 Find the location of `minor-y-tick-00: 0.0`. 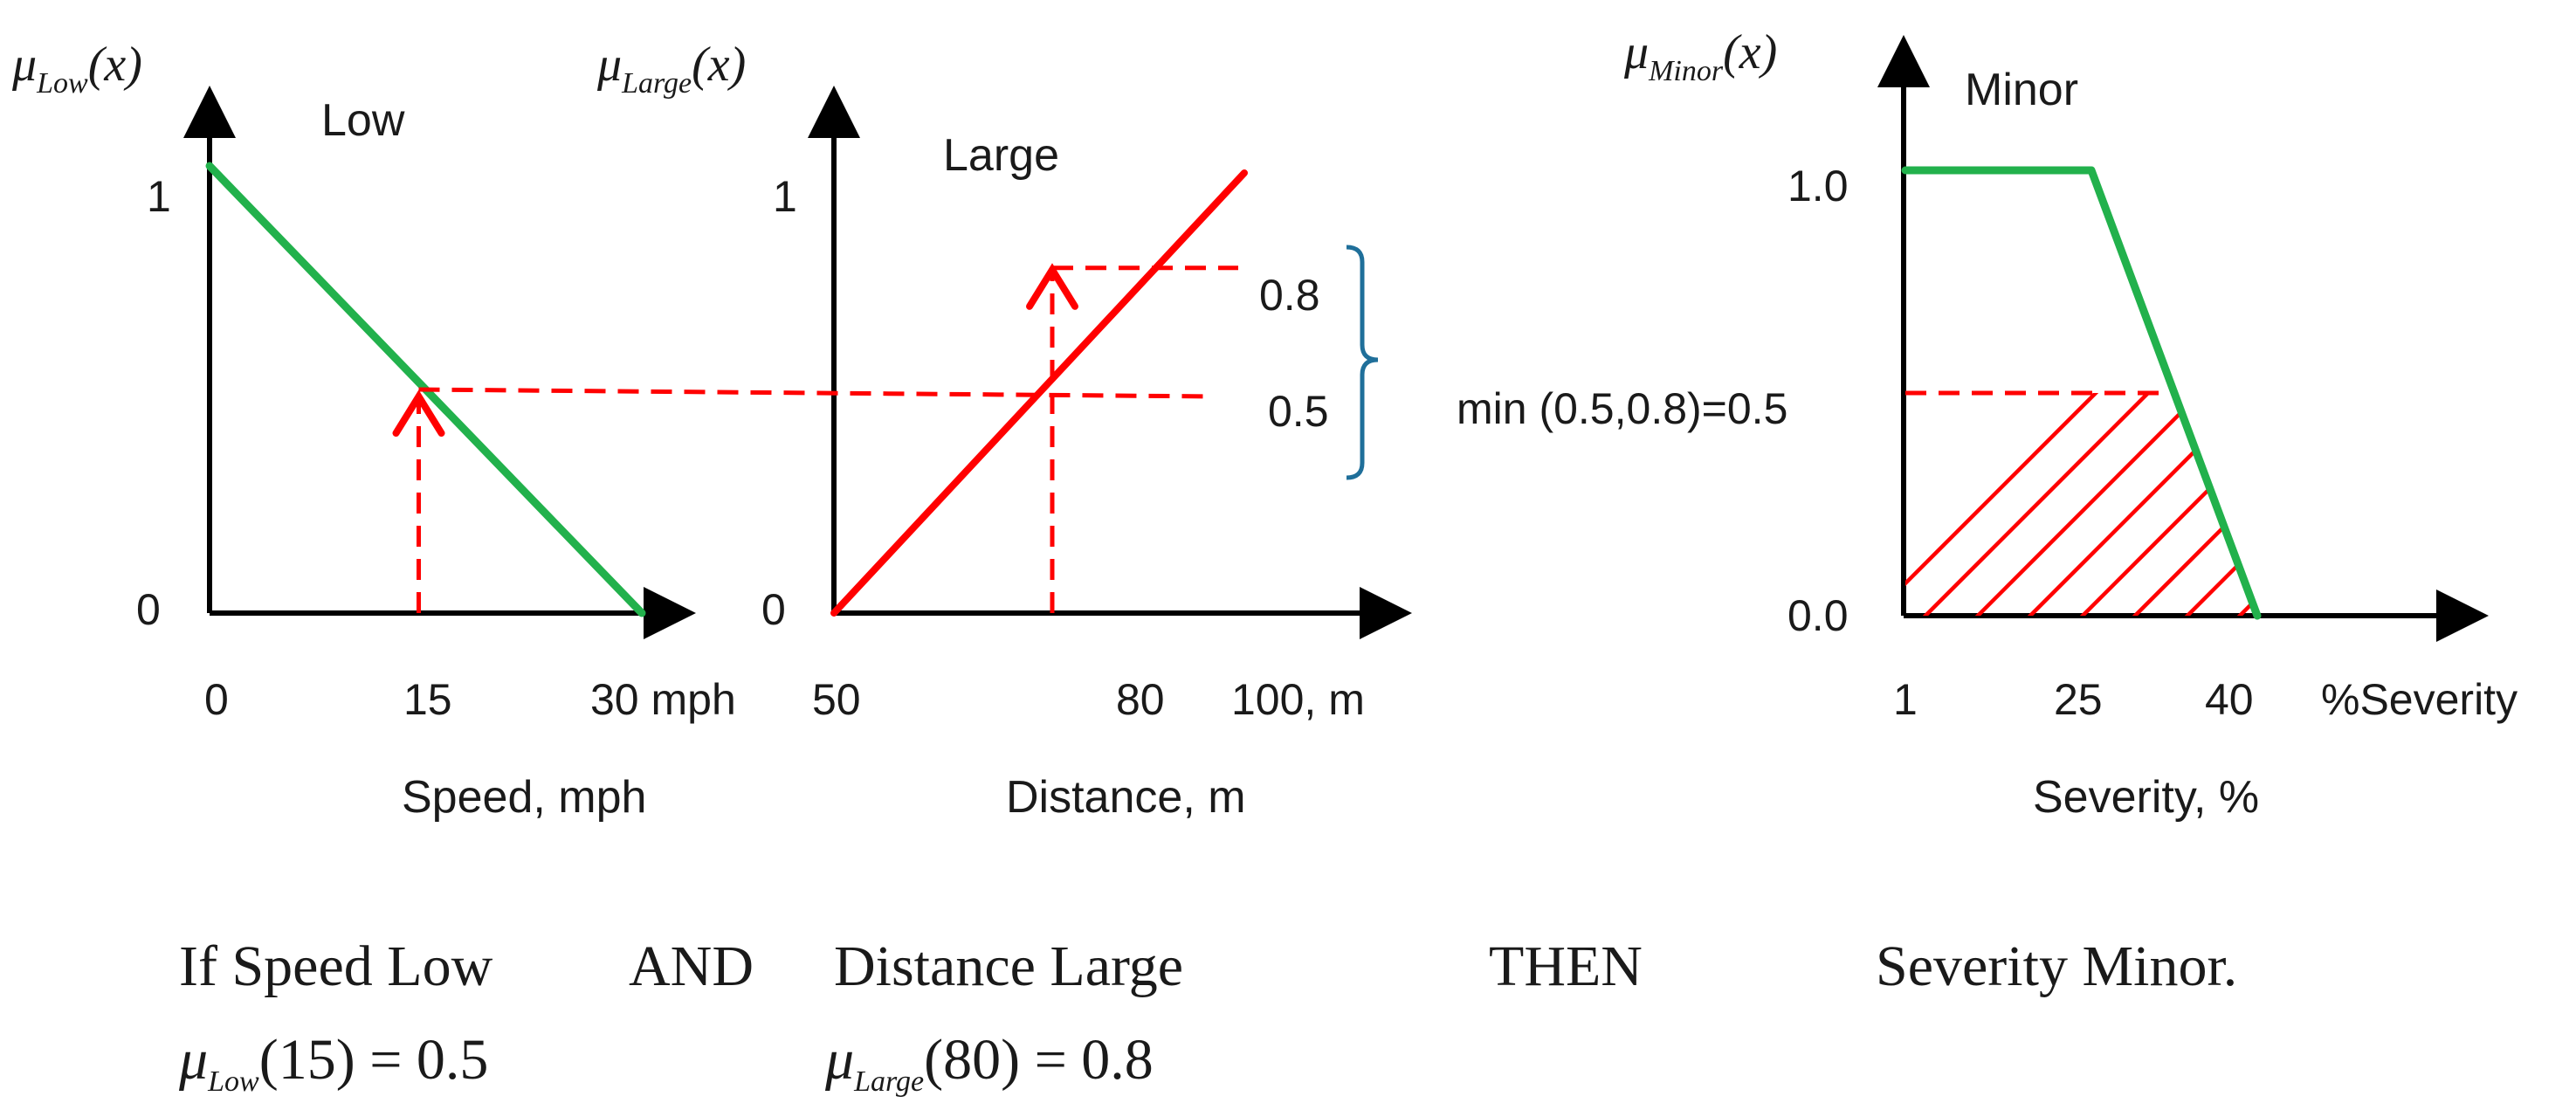

minor-y-tick-00: 0.0 is located at coordinates (1818, 615).